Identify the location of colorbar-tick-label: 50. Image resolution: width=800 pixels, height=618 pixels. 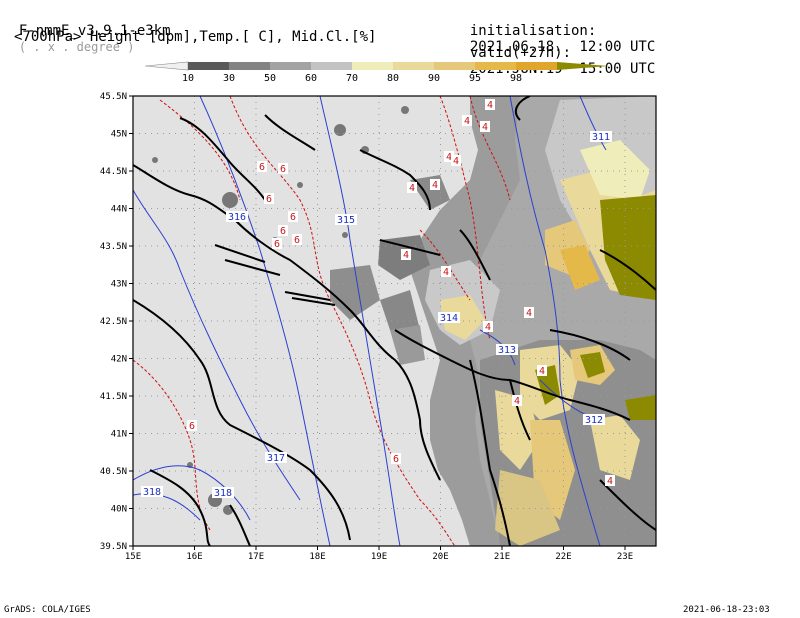
(270, 78).